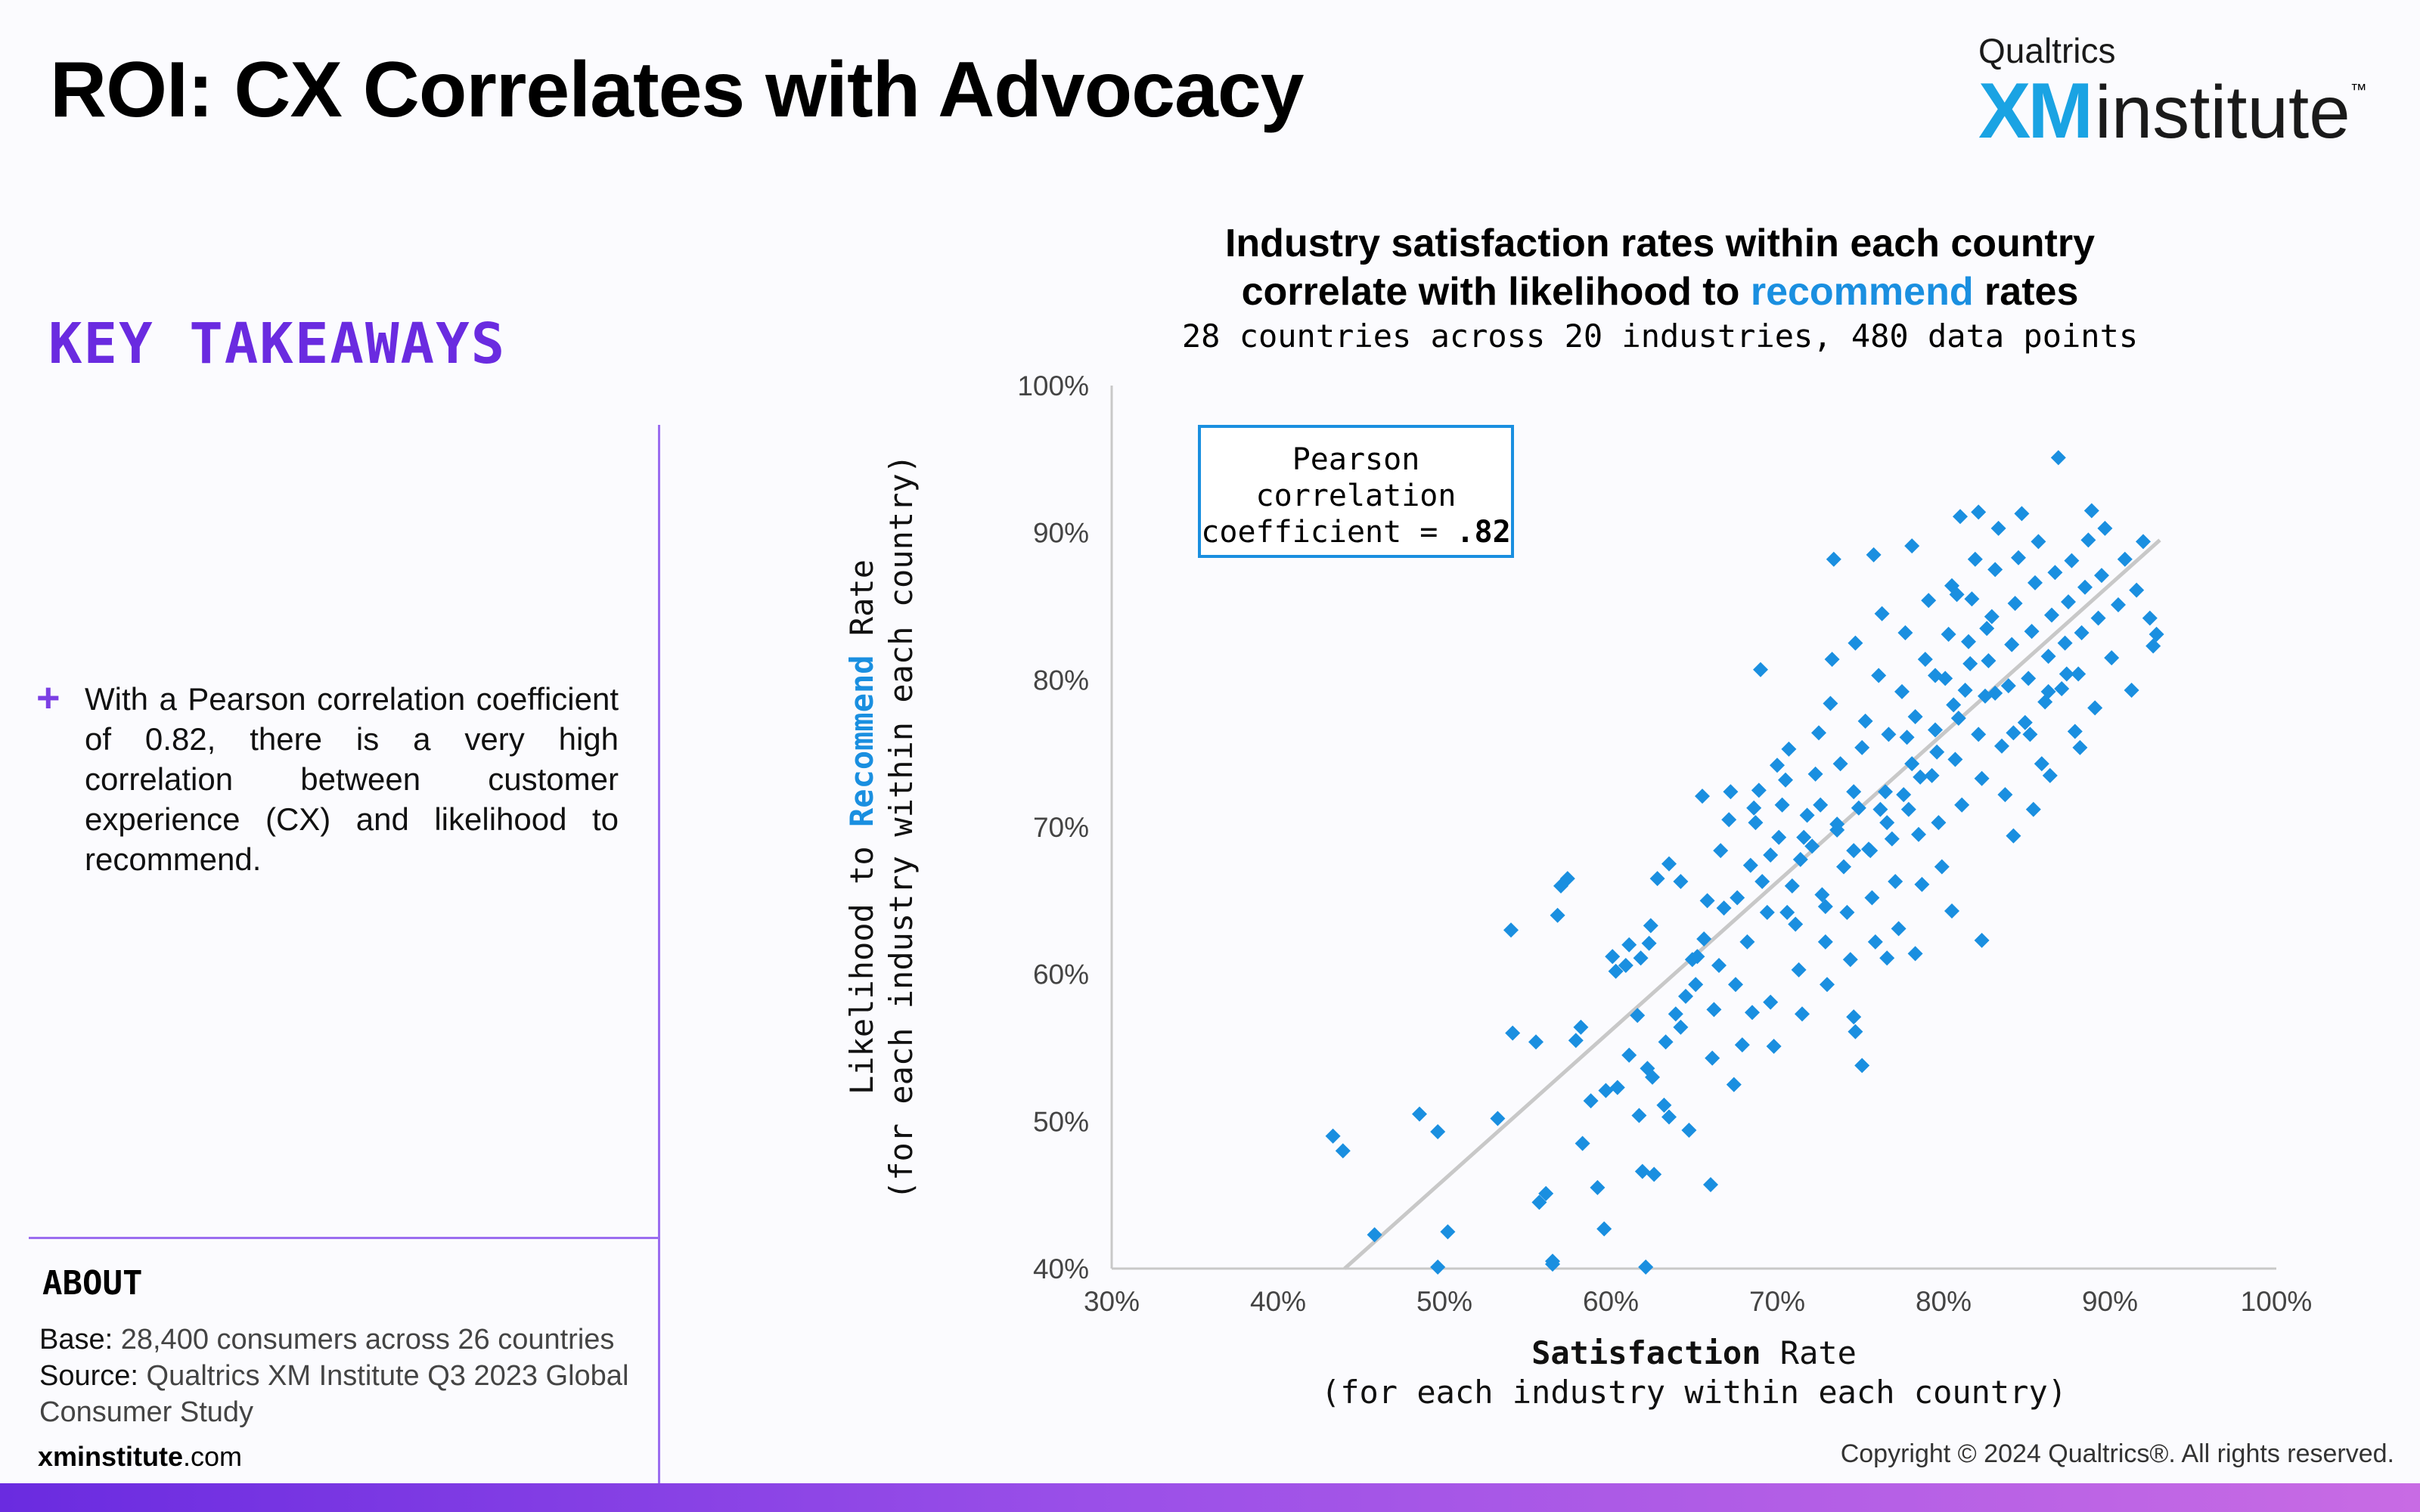 The height and width of the screenshot is (1512, 2420). What do you see at coordinates (862, 961) in the screenshot?
I see `y-axis-label-pre: Likelihood to` at bounding box center [862, 961].